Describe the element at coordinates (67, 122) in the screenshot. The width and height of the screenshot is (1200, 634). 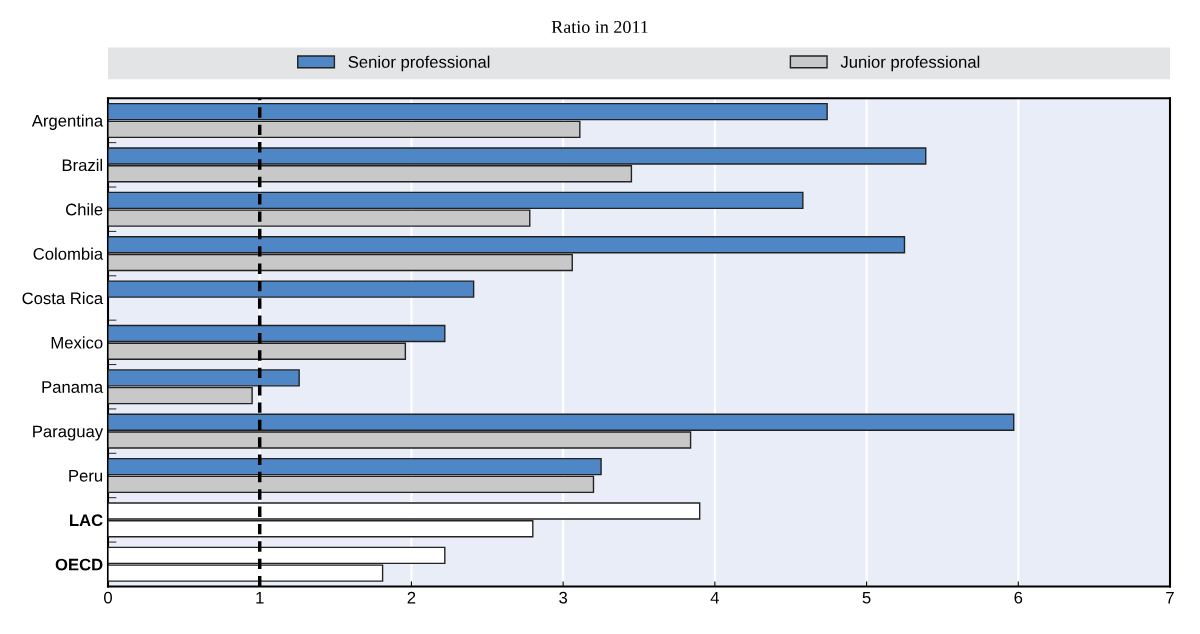
I see `y-tick-label: Argentina` at that location.